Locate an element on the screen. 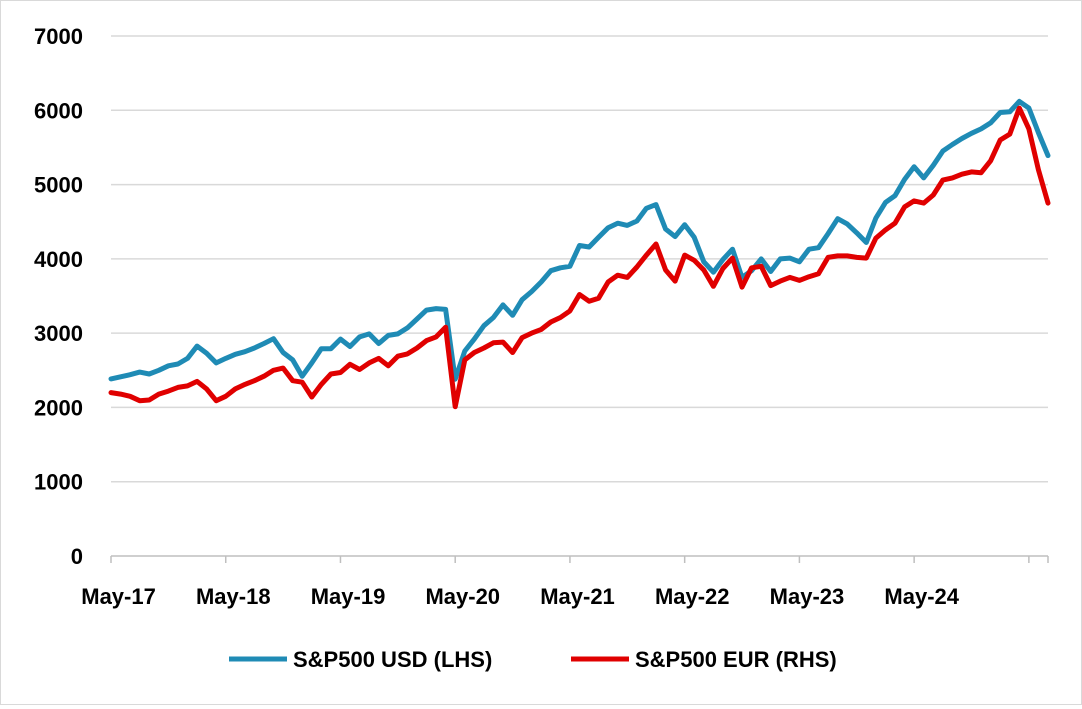 The image size is (1082, 709). x-tick-label: May-24 is located at coordinates (921, 596).